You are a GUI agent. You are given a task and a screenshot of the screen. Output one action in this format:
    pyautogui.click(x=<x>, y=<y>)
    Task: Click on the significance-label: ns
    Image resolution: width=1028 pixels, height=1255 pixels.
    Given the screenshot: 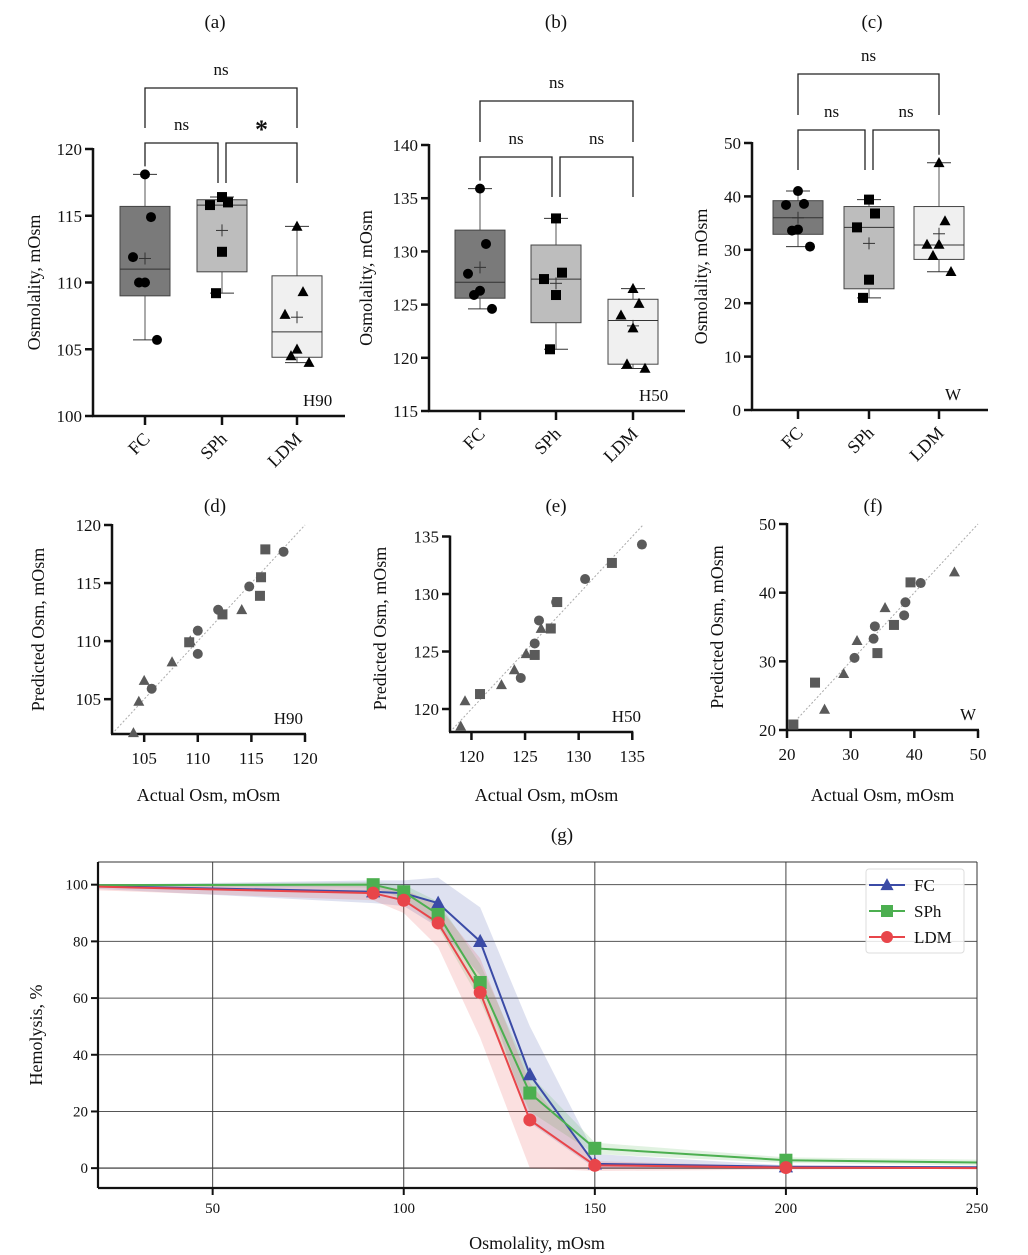 What is the action you would take?
    pyautogui.click(x=556, y=82)
    